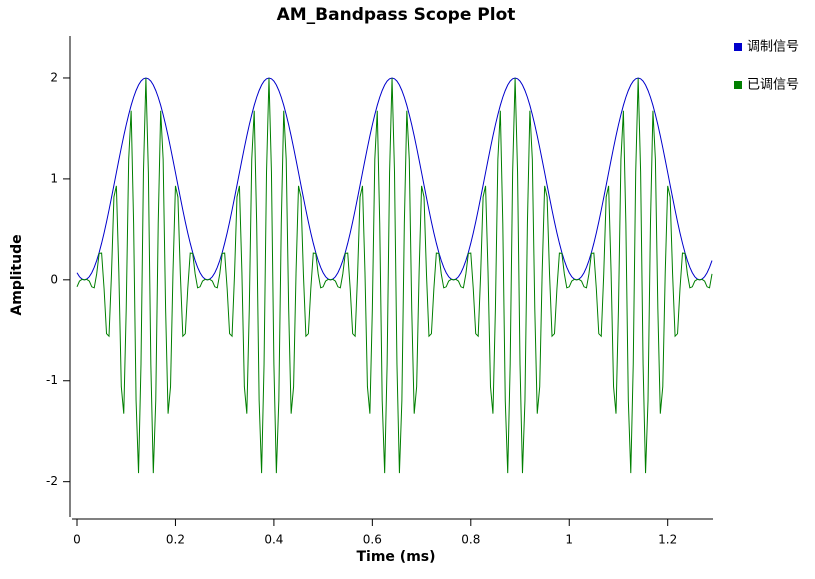 This screenshot has width=815, height=579. I want to click on x-axis-label: Time (ms), so click(395, 557).